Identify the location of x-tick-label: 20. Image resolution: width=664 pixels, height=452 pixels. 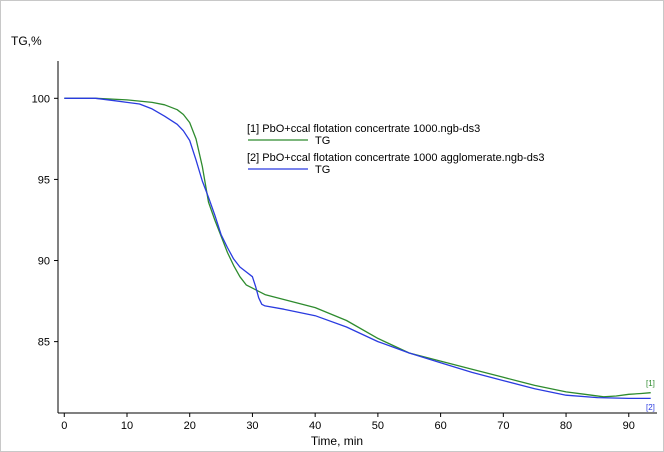
(190, 426).